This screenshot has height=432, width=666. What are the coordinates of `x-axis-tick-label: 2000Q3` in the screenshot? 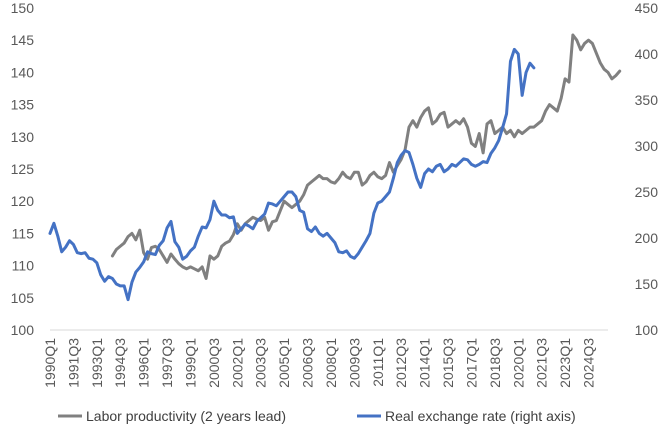 It's located at (214, 363).